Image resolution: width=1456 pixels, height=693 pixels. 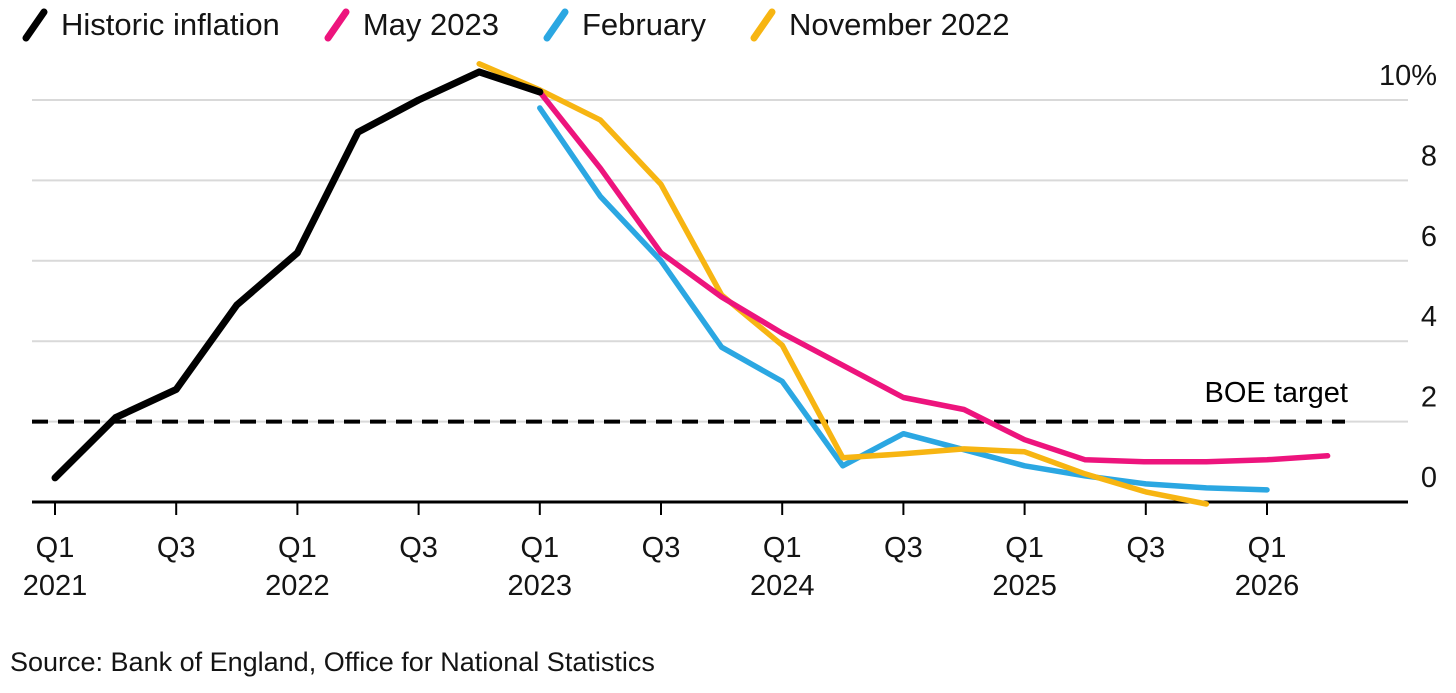 What do you see at coordinates (1429, 237) in the screenshot?
I see `y-axis-label: 6` at bounding box center [1429, 237].